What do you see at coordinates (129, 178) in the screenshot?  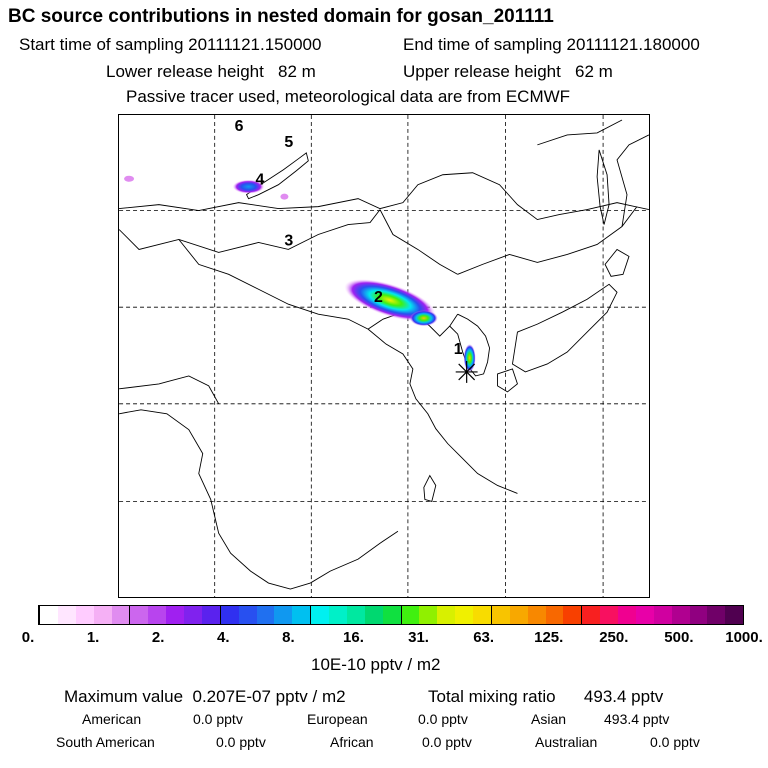 I see `plume-speck-west` at bounding box center [129, 178].